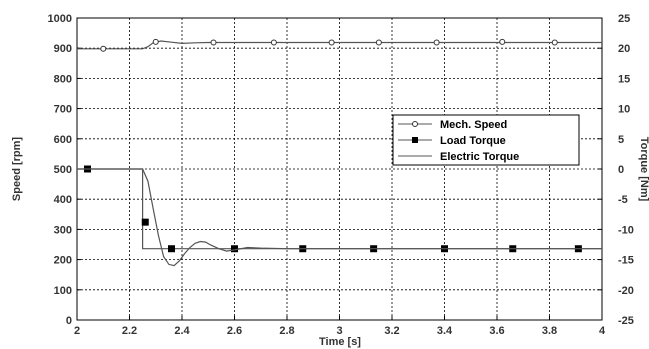 The width and height of the screenshot is (649, 349). I want to click on legend: Mech. Speed Load Torque Electric Torque, so click(486, 140).